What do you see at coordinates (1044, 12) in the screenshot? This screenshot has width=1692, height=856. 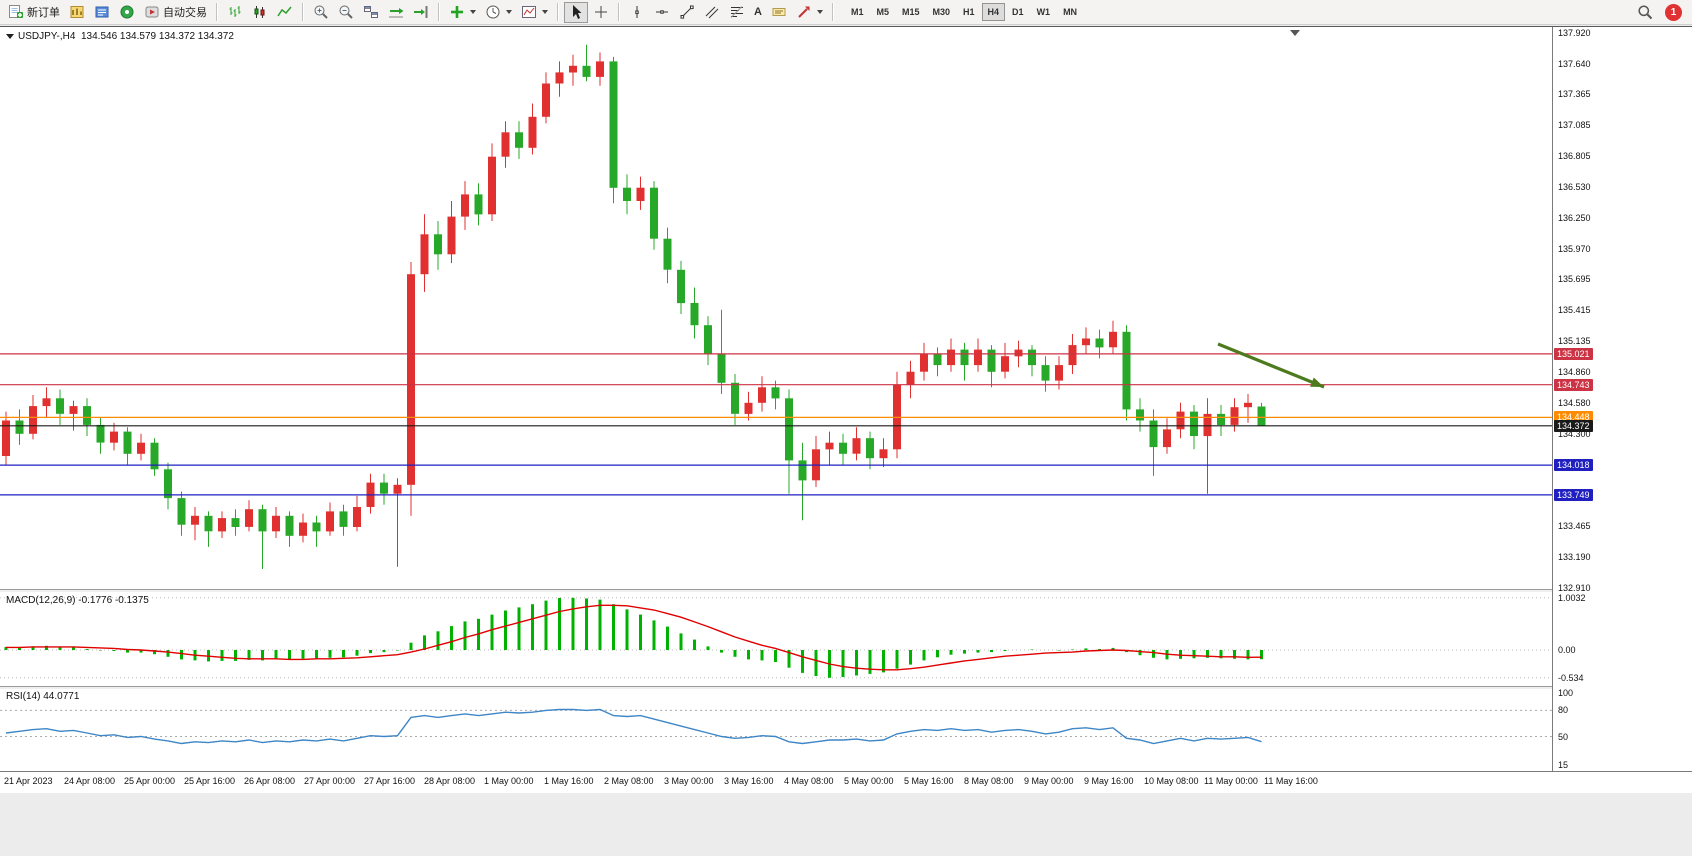 I see `timeframe-w1-button: W1` at bounding box center [1044, 12].